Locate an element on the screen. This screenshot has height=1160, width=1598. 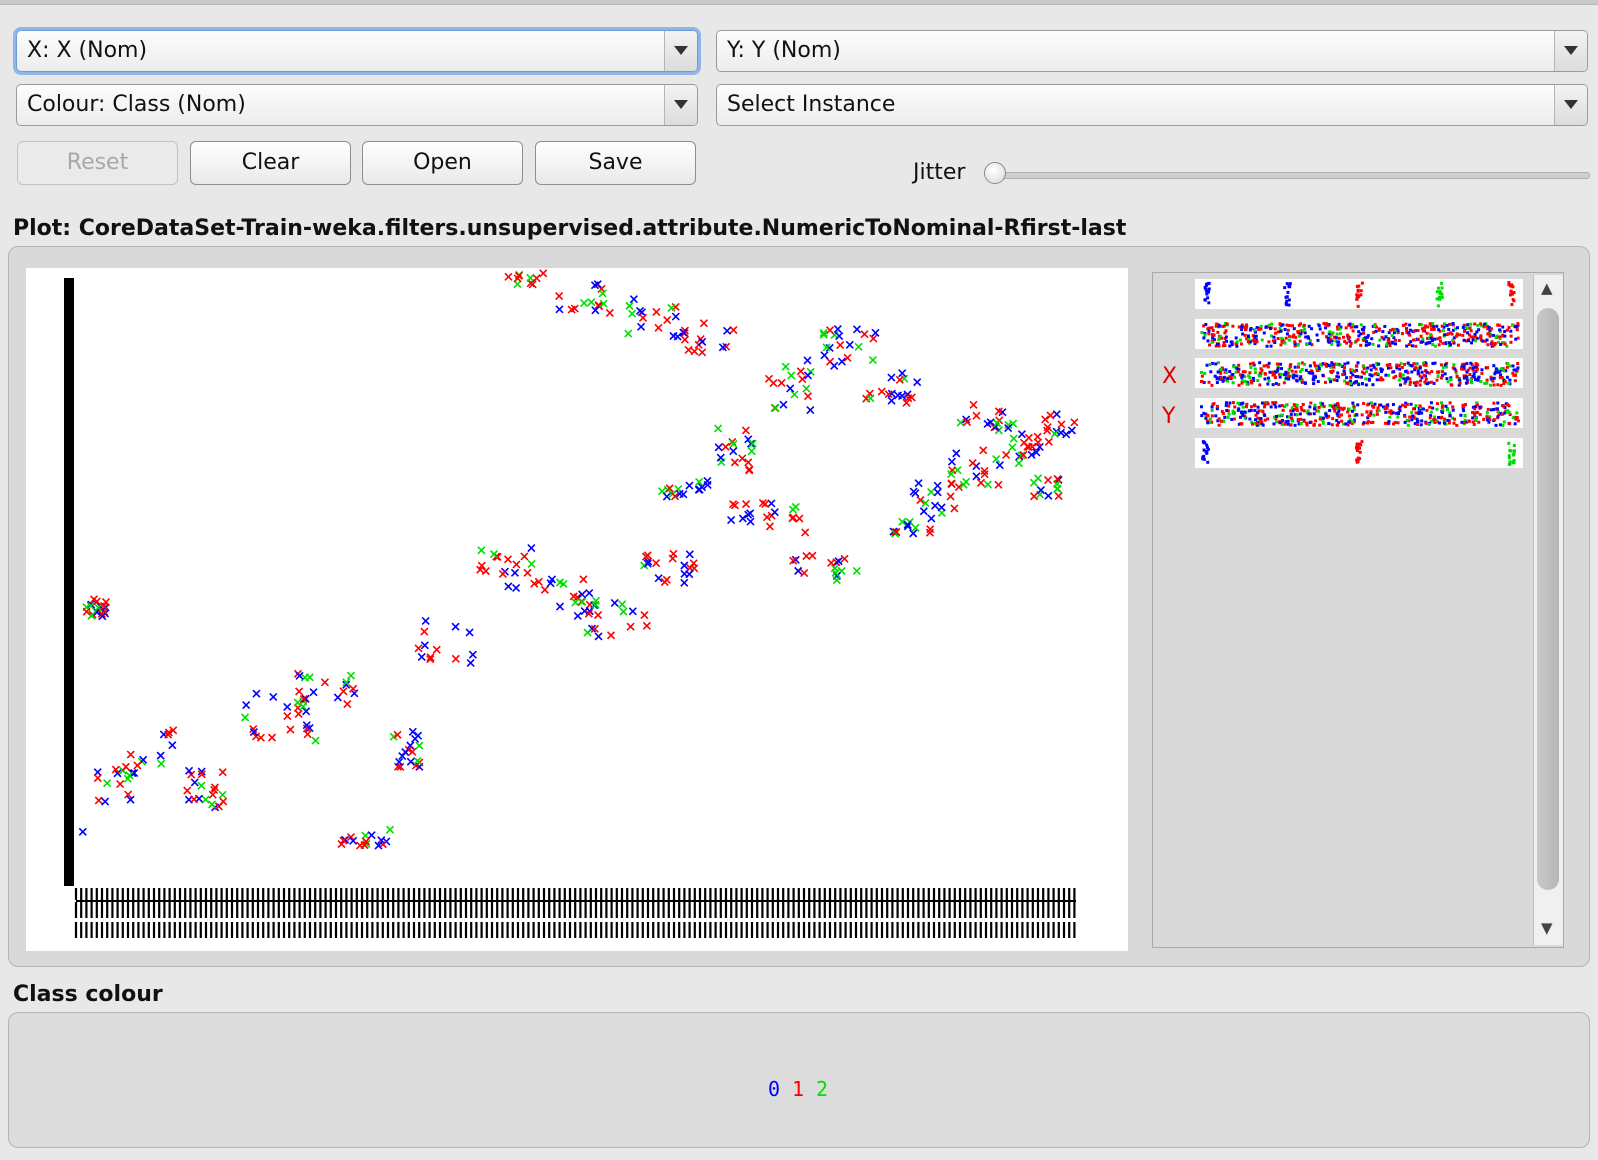
x-axis-select: X: X (Nom) is located at coordinates (357, 51).